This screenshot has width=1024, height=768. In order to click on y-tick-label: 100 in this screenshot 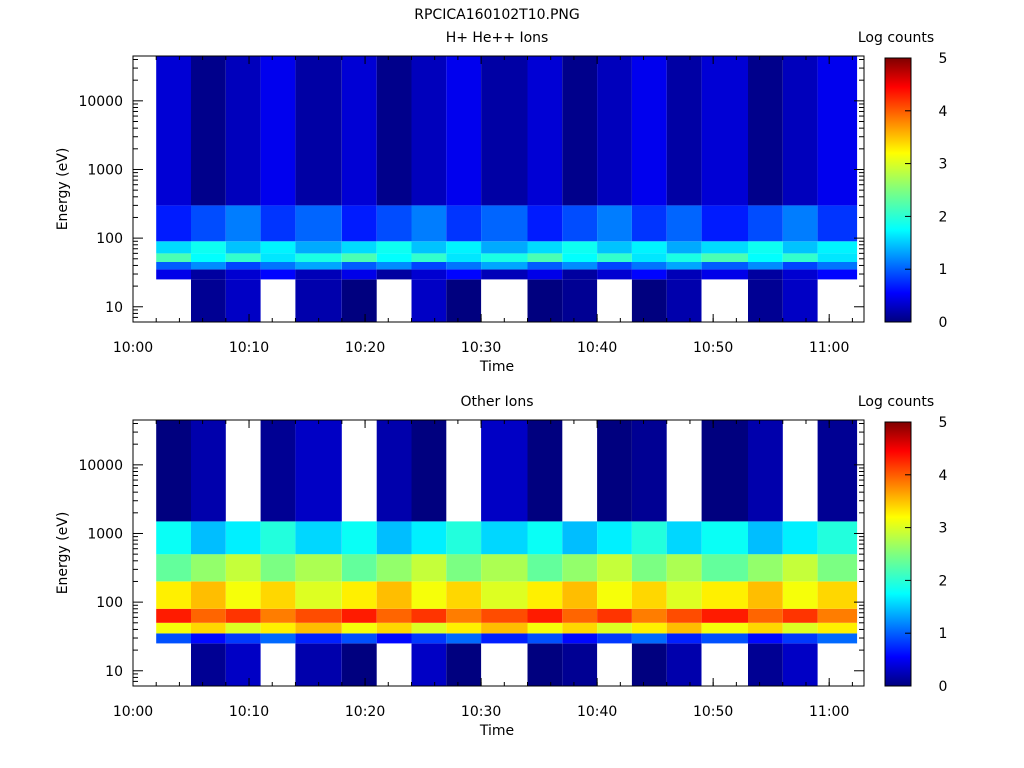, I will do `click(109, 603)`.